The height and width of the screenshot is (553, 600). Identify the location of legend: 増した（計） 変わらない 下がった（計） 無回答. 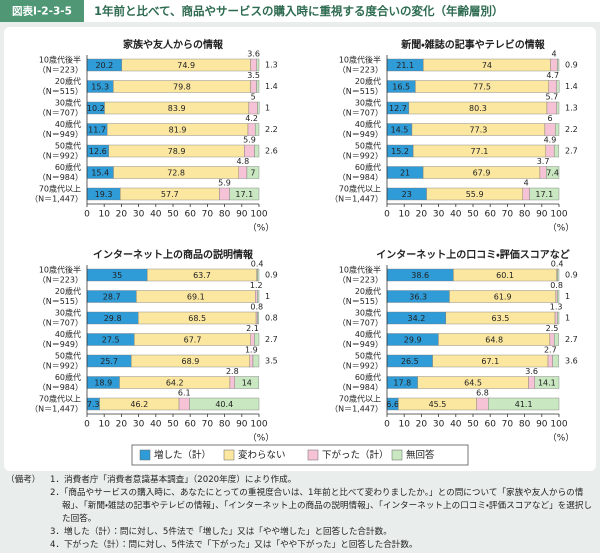
(300, 455).